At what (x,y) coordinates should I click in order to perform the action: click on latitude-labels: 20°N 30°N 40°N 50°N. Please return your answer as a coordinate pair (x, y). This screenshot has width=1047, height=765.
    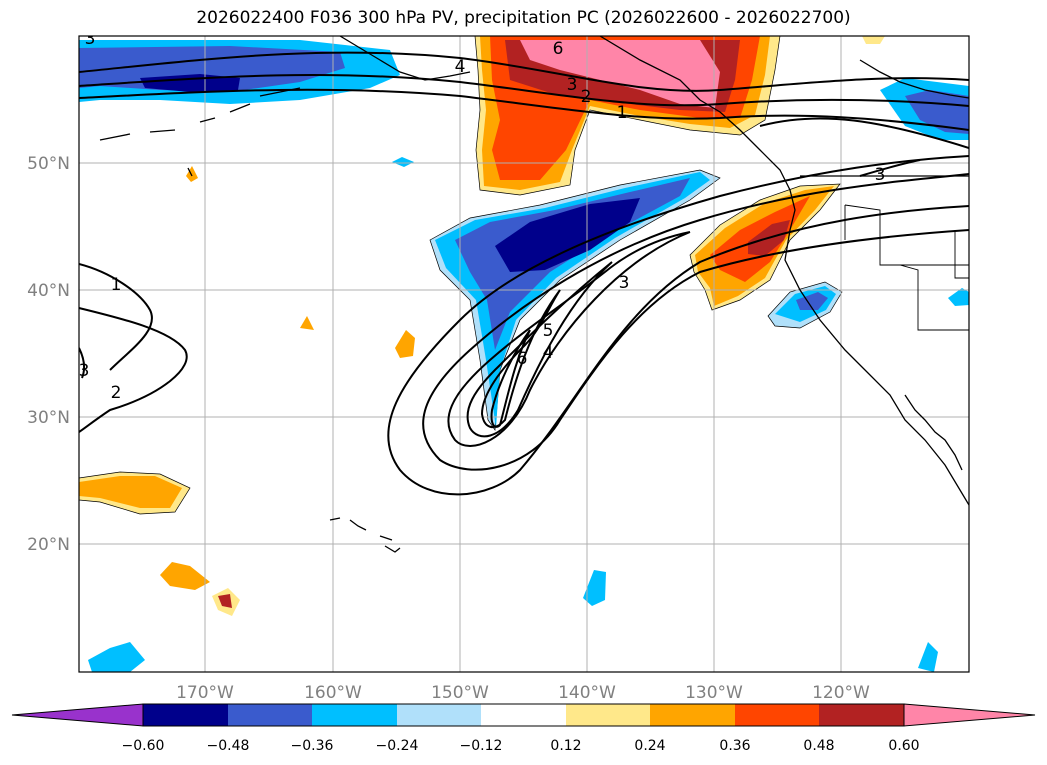
    Looking at the image, I should click on (48, 354).